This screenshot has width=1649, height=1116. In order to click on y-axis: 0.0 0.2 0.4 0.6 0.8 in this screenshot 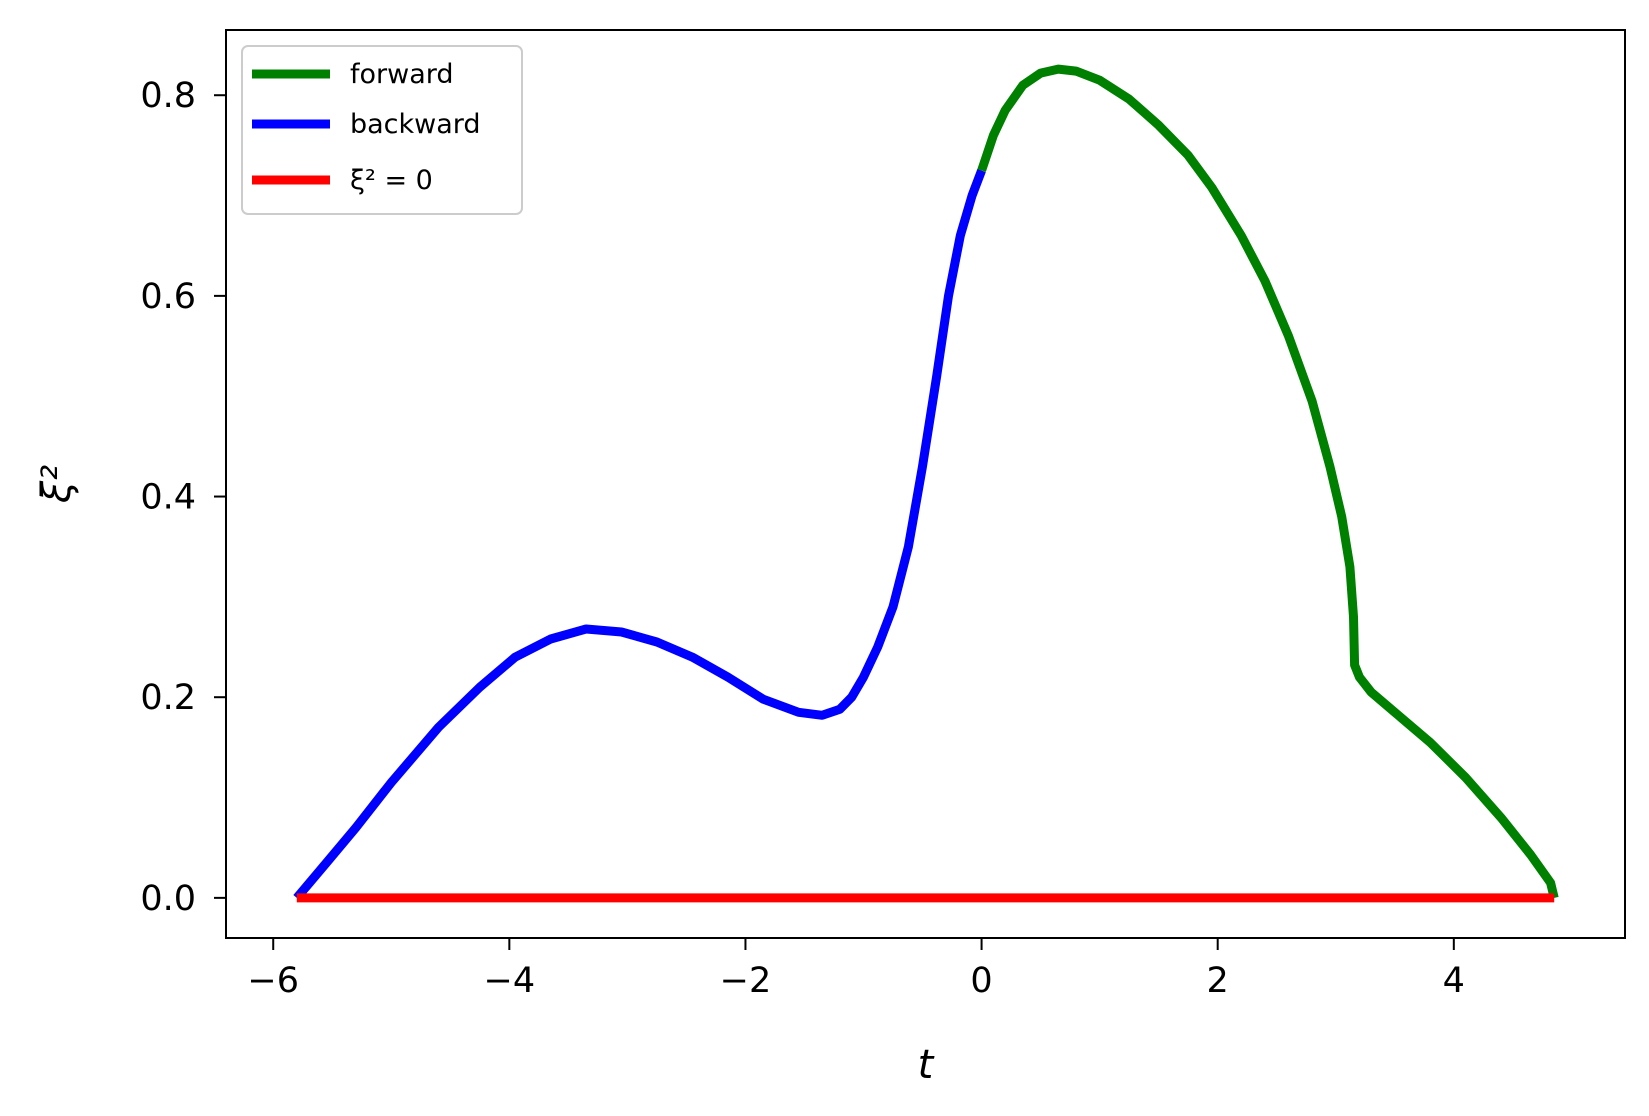, I will do `click(183, 497)`.